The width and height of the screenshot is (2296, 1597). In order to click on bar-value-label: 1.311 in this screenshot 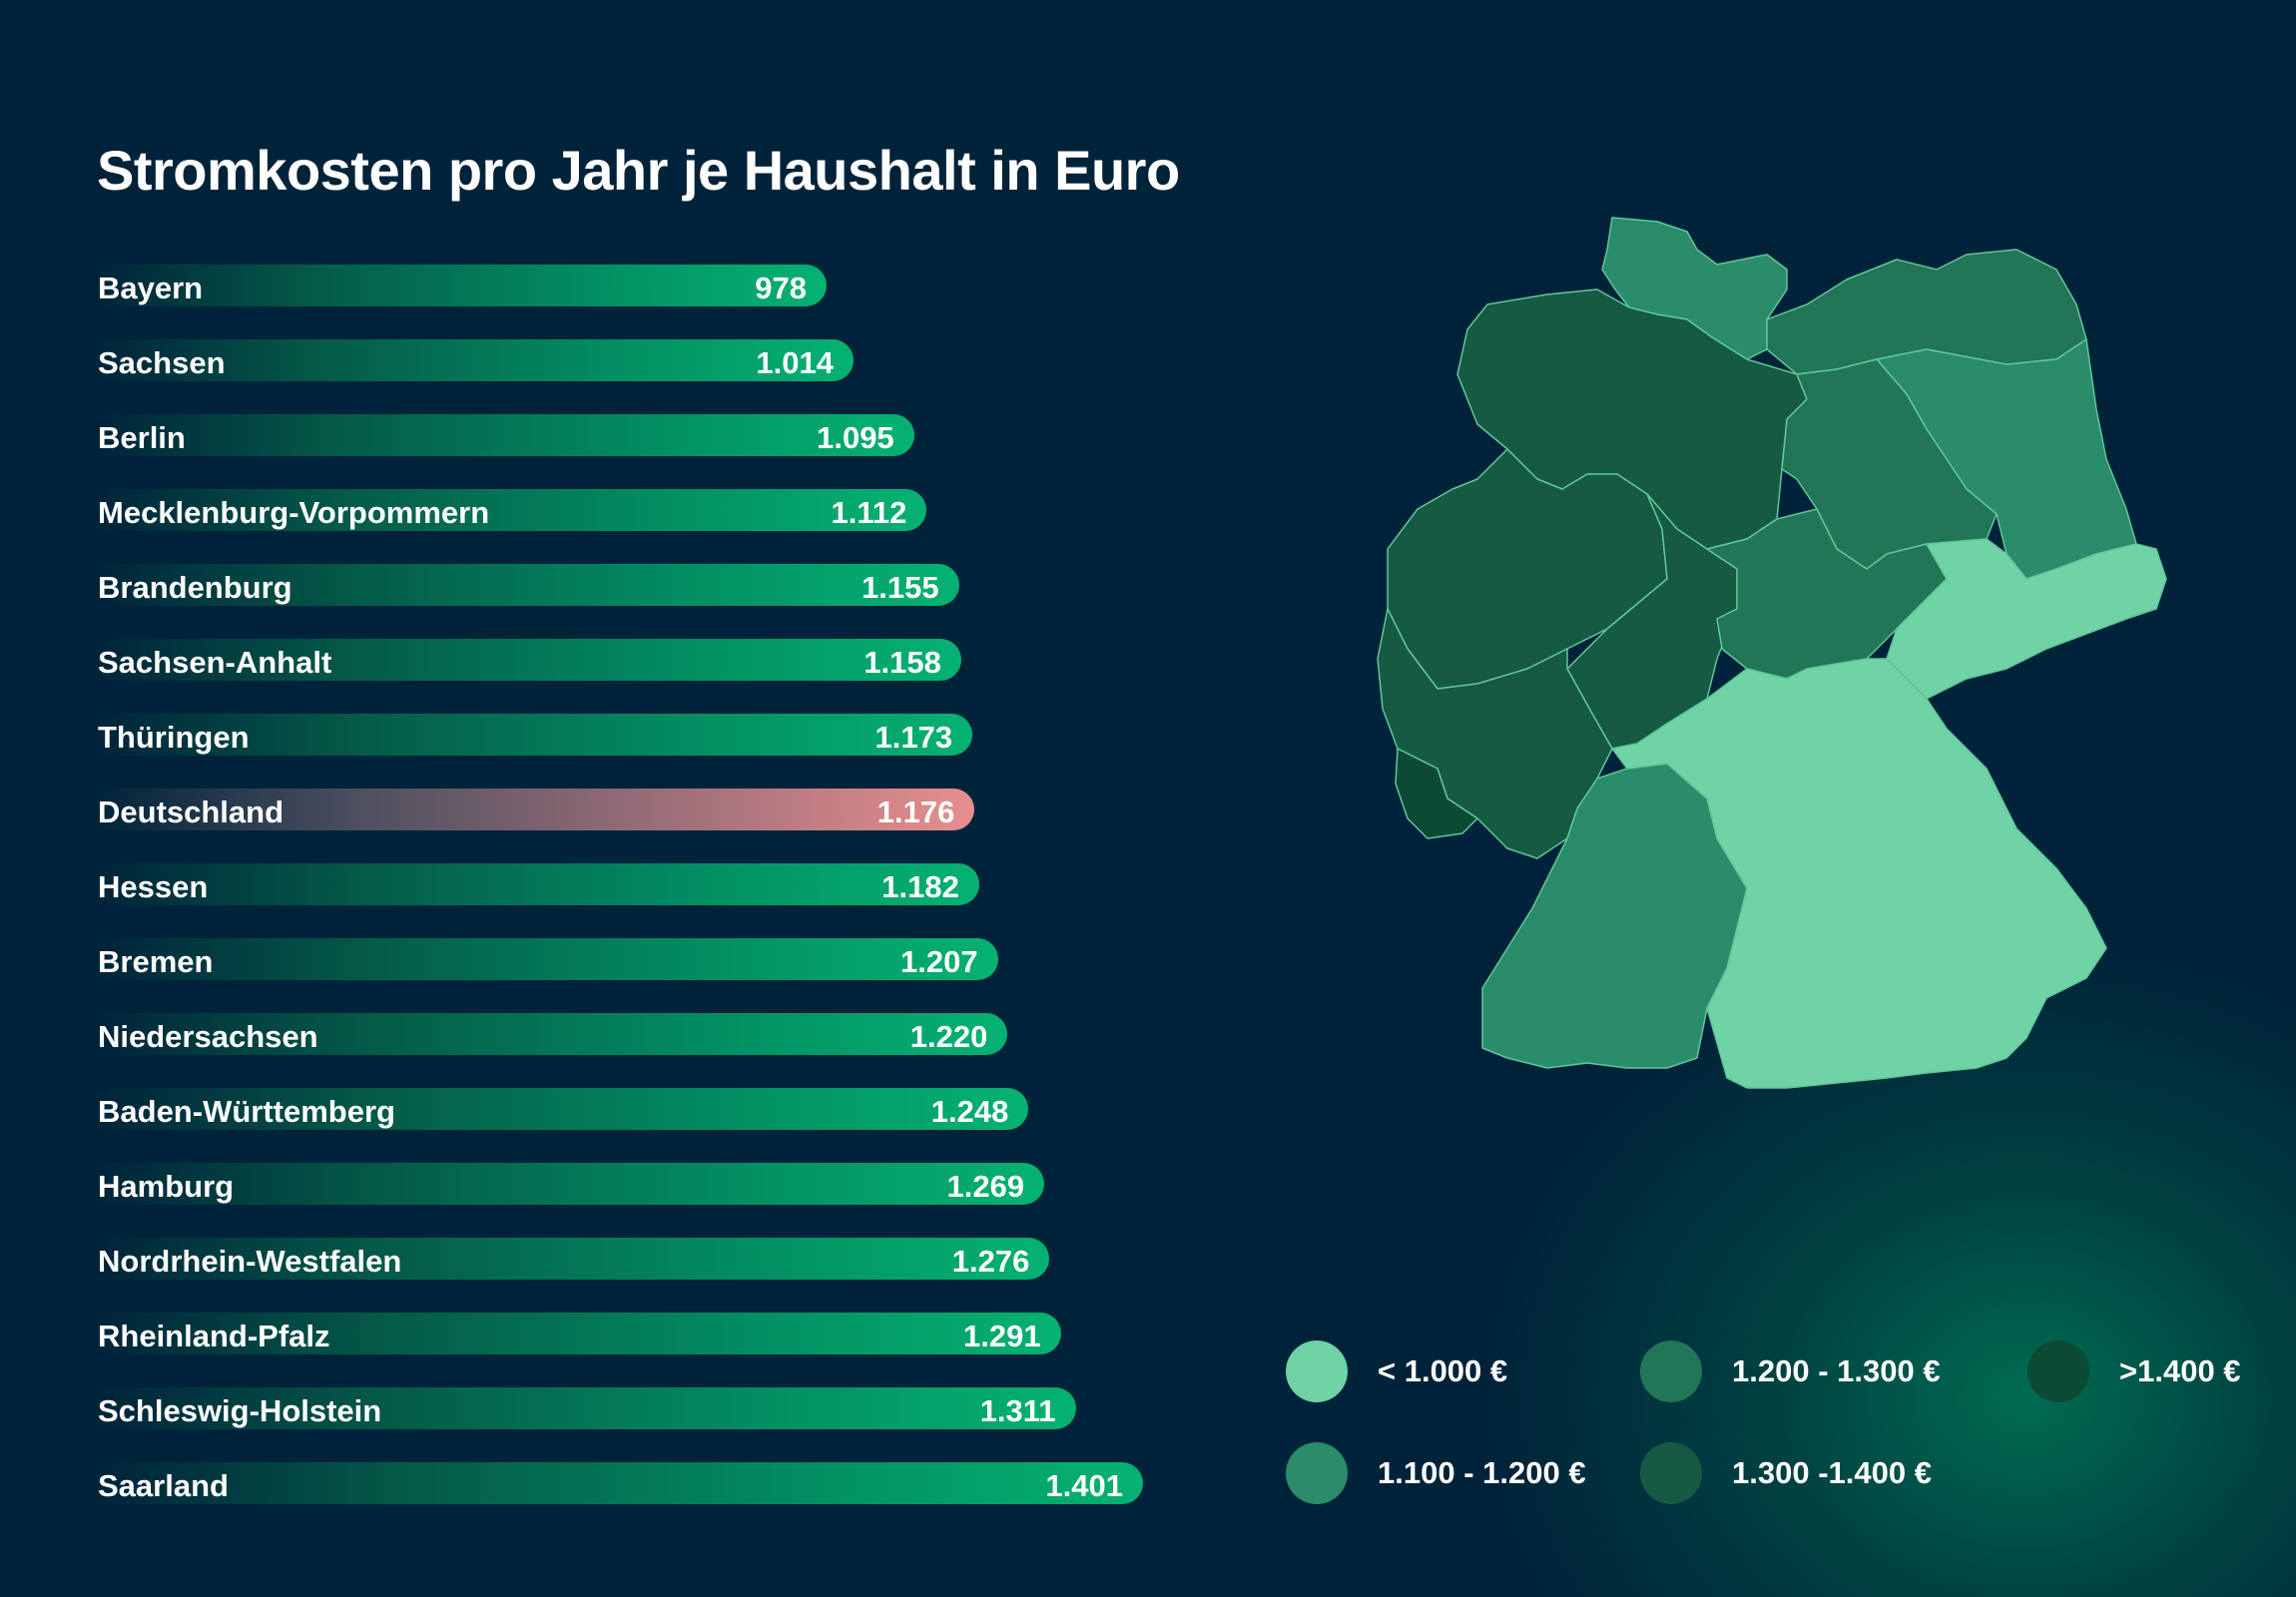, I will do `click(1018, 1410)`.